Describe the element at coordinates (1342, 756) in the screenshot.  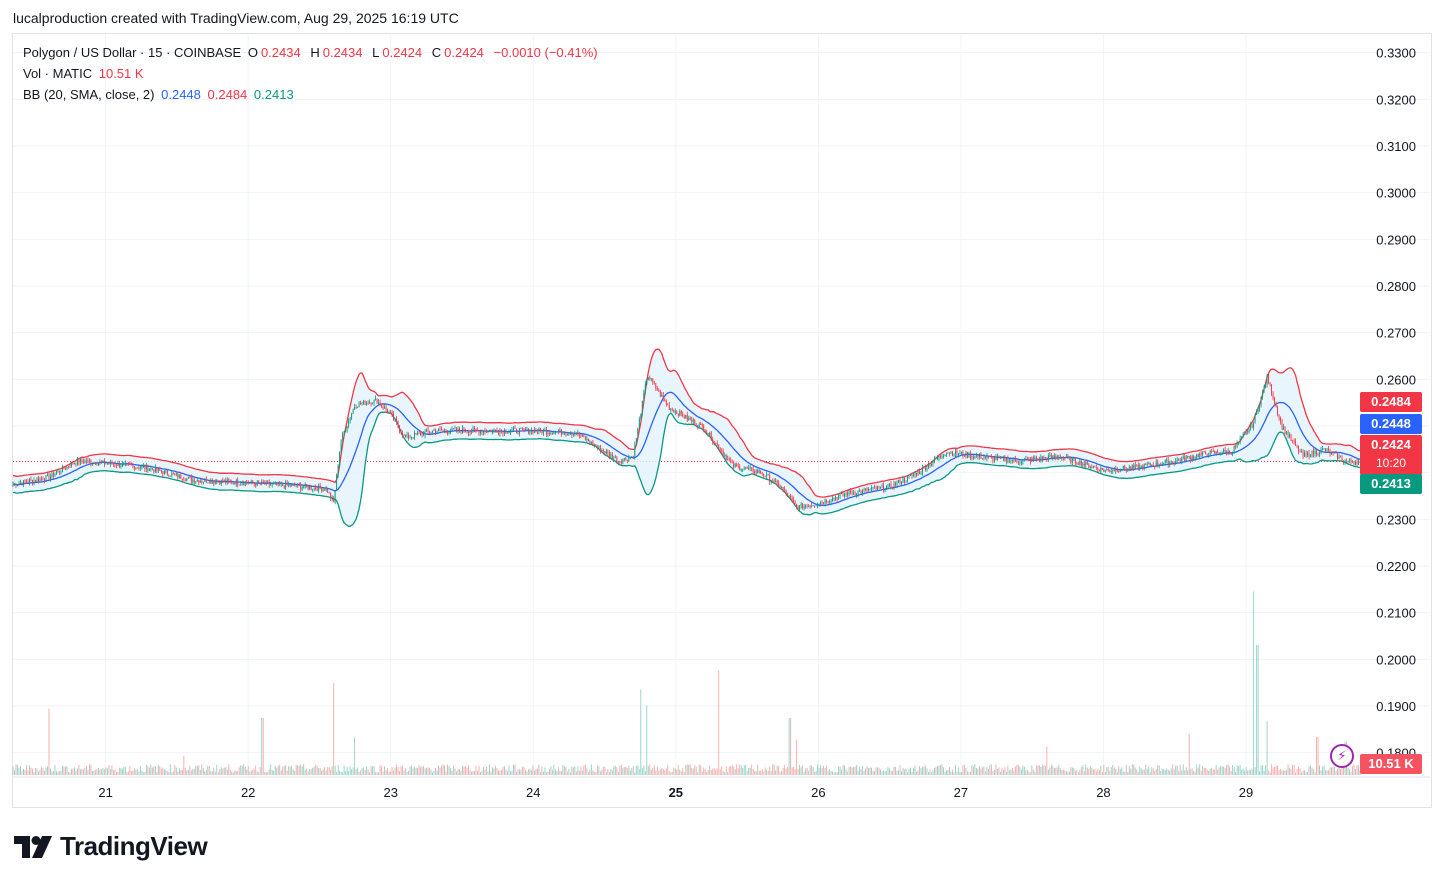
I see `lightning-icon: ⚡` at that location.